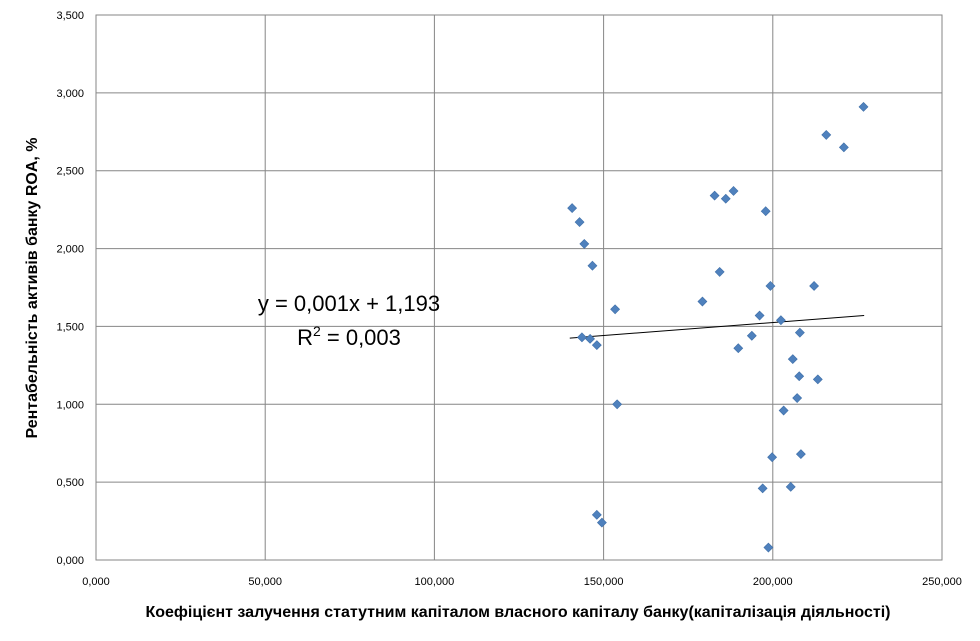 This screenshot has height=641, width=980. Describe the element at coordinates (522, 582) in the screenshot. I see `x-axis-tick-labels: 0,000 50,000 100,000 150,000 200,000 250,000` at that location.